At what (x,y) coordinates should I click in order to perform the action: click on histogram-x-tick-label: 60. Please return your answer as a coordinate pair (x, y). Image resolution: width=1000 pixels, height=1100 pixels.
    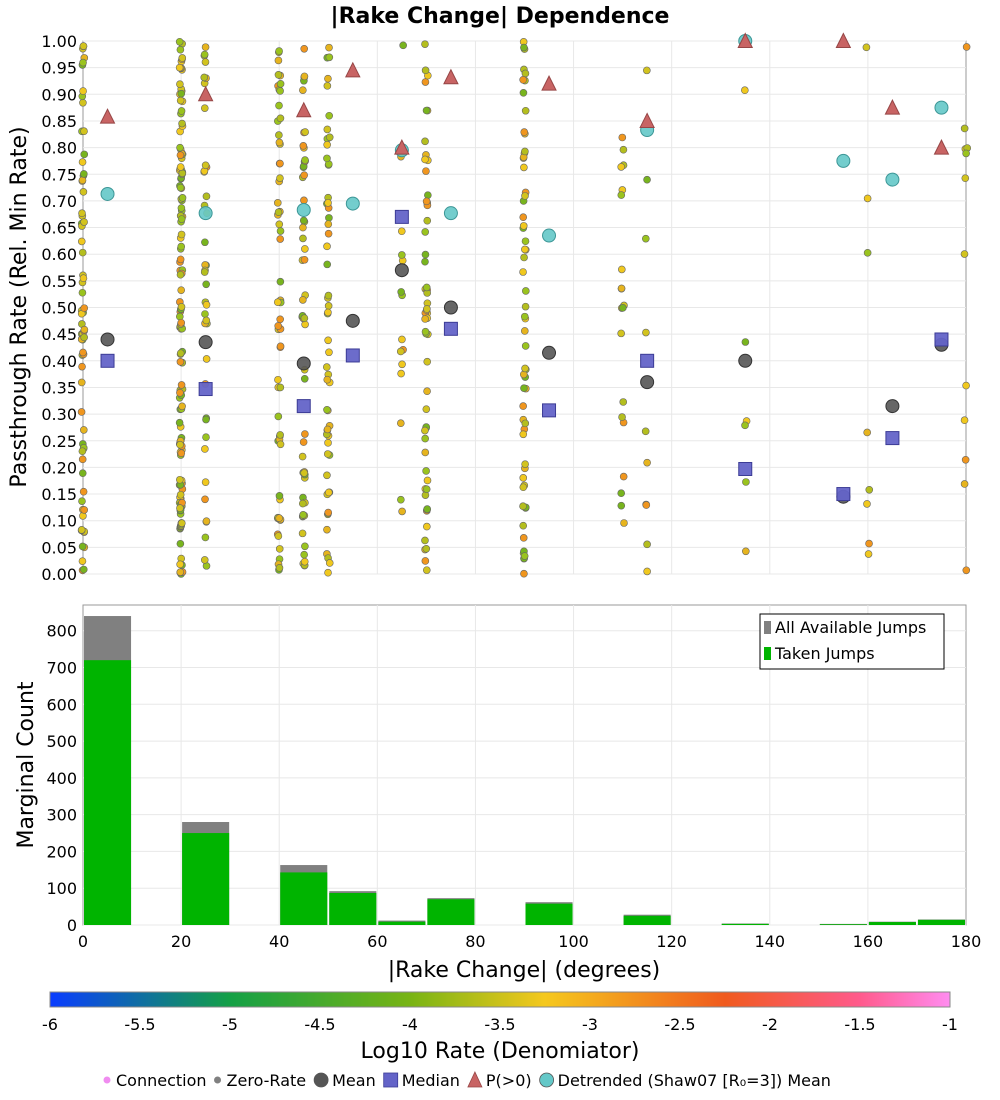
    Looking at the image, I should click on (377, 941).